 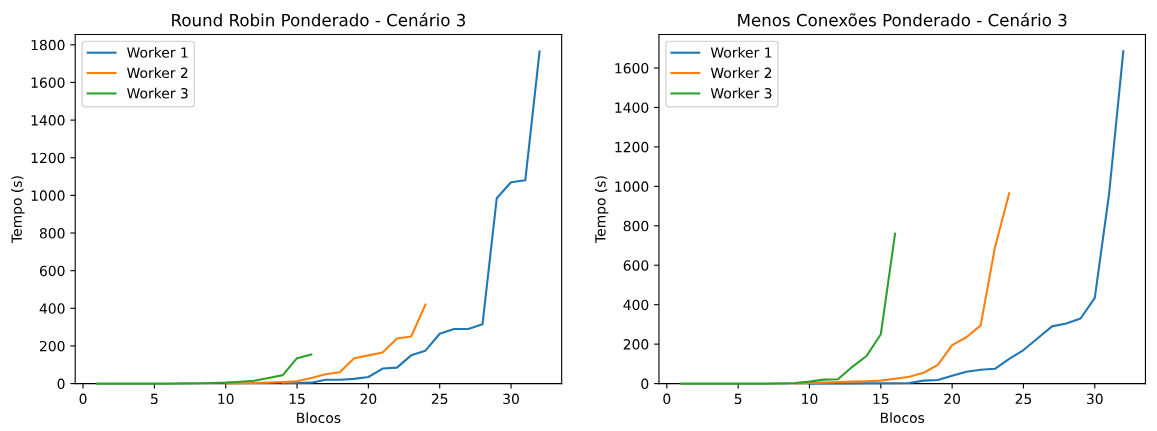 I want to click on chart-title: Round Robin Ponderado - Cenário 3, so click(x=319, y=19).